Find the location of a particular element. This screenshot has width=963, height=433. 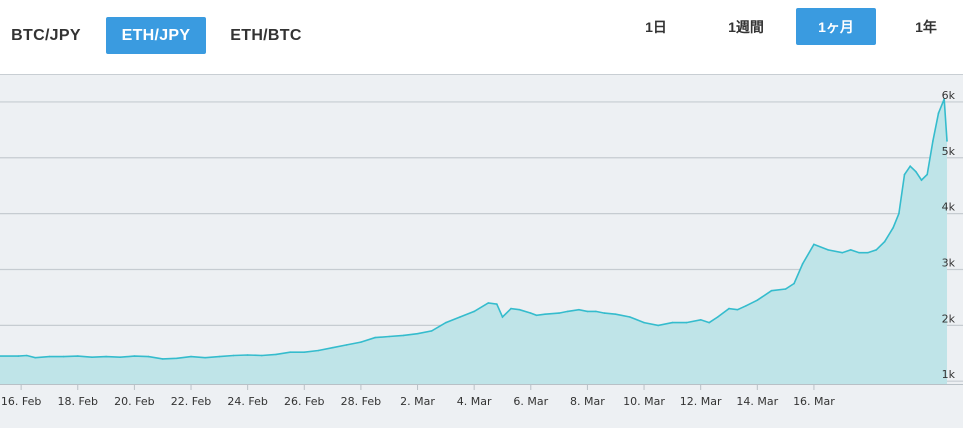

x-tick-label: 10. Mar is located at coordinates (644, 401).